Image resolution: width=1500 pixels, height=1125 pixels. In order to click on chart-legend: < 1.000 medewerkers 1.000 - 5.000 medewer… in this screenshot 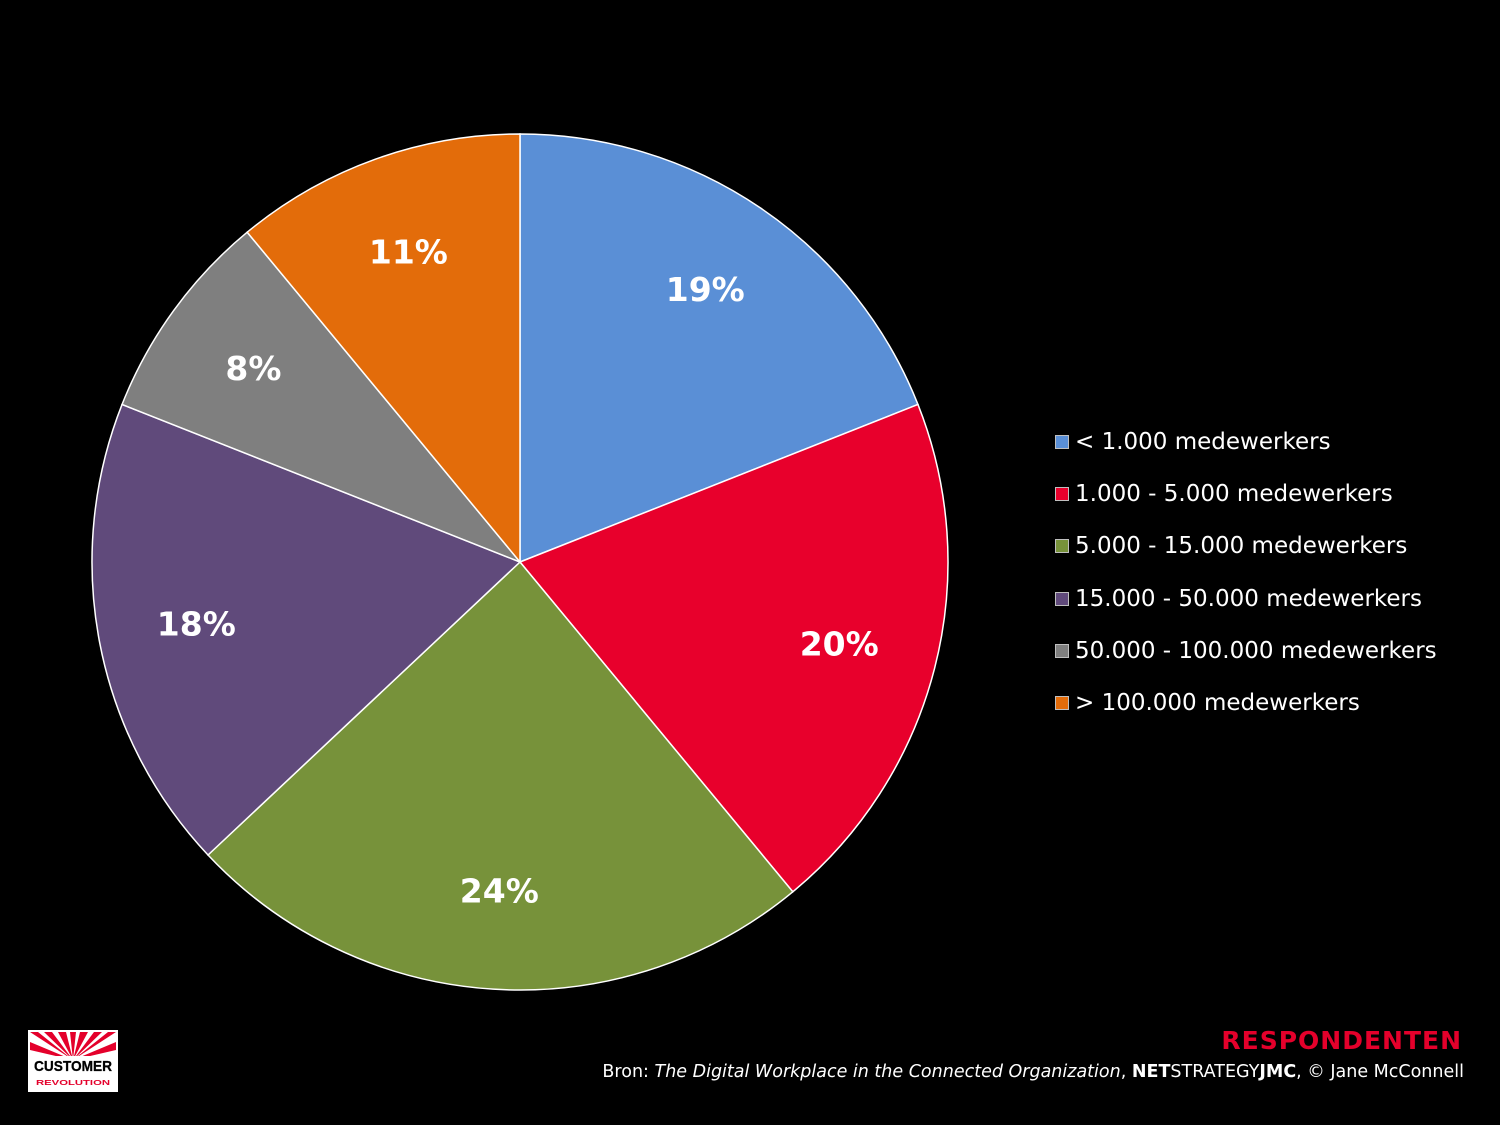, I will do `click(1246, 572)`.